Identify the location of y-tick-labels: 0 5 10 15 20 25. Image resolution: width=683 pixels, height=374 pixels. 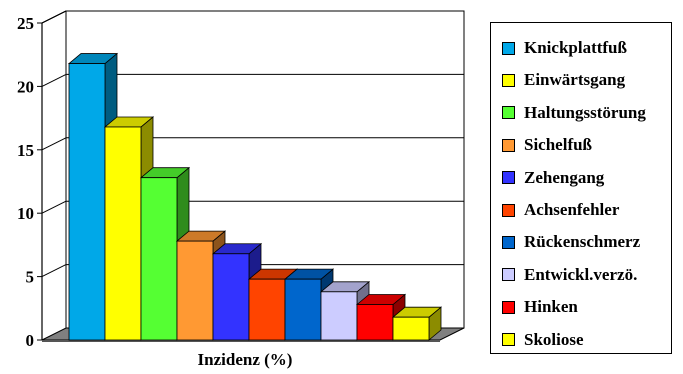
(25, 182).